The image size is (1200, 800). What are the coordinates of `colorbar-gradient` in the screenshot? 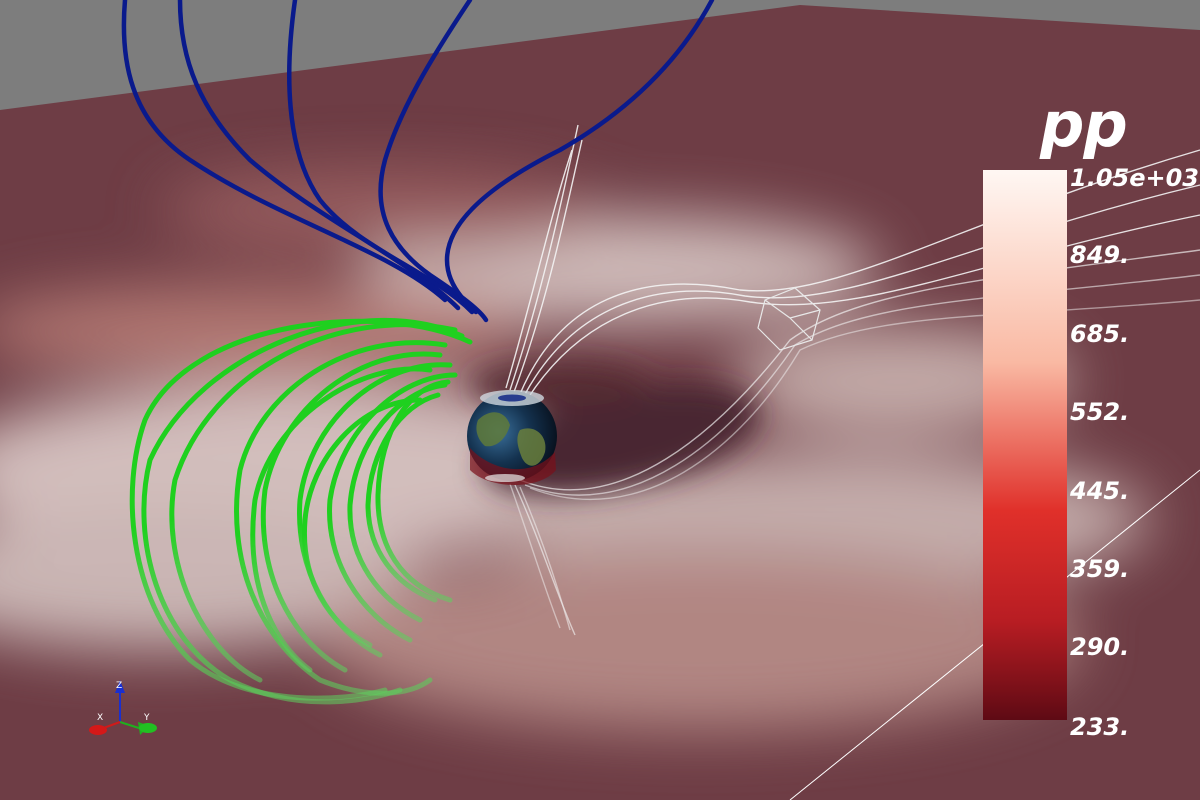 It's located at (1025, 445).